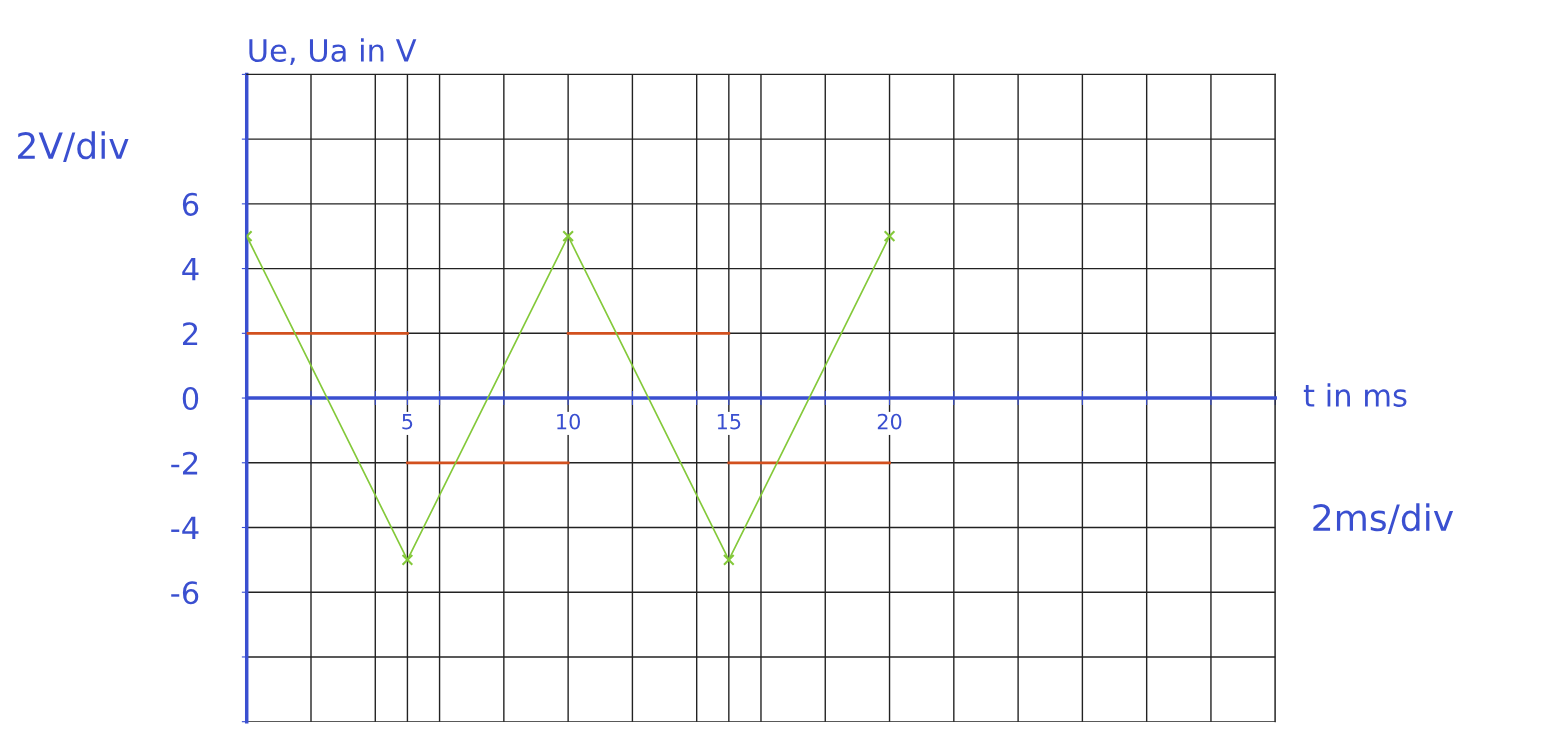 The height and width of the screenshot is (744, 1542). What do you see at coordinates (889, 421) in the screenshot?
I see `x-tick-label: 20` at bounding box center [889, 421].